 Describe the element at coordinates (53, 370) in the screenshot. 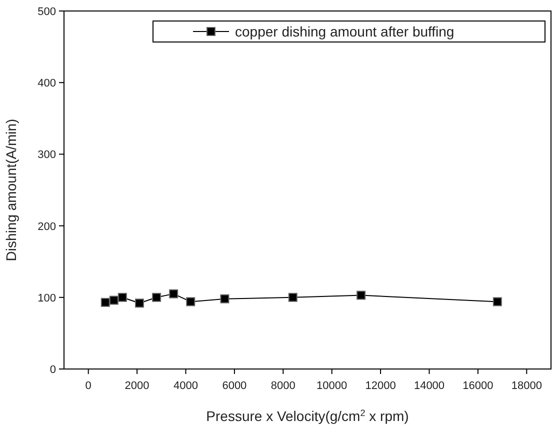

I see `y-tick-label: 0` at that location.